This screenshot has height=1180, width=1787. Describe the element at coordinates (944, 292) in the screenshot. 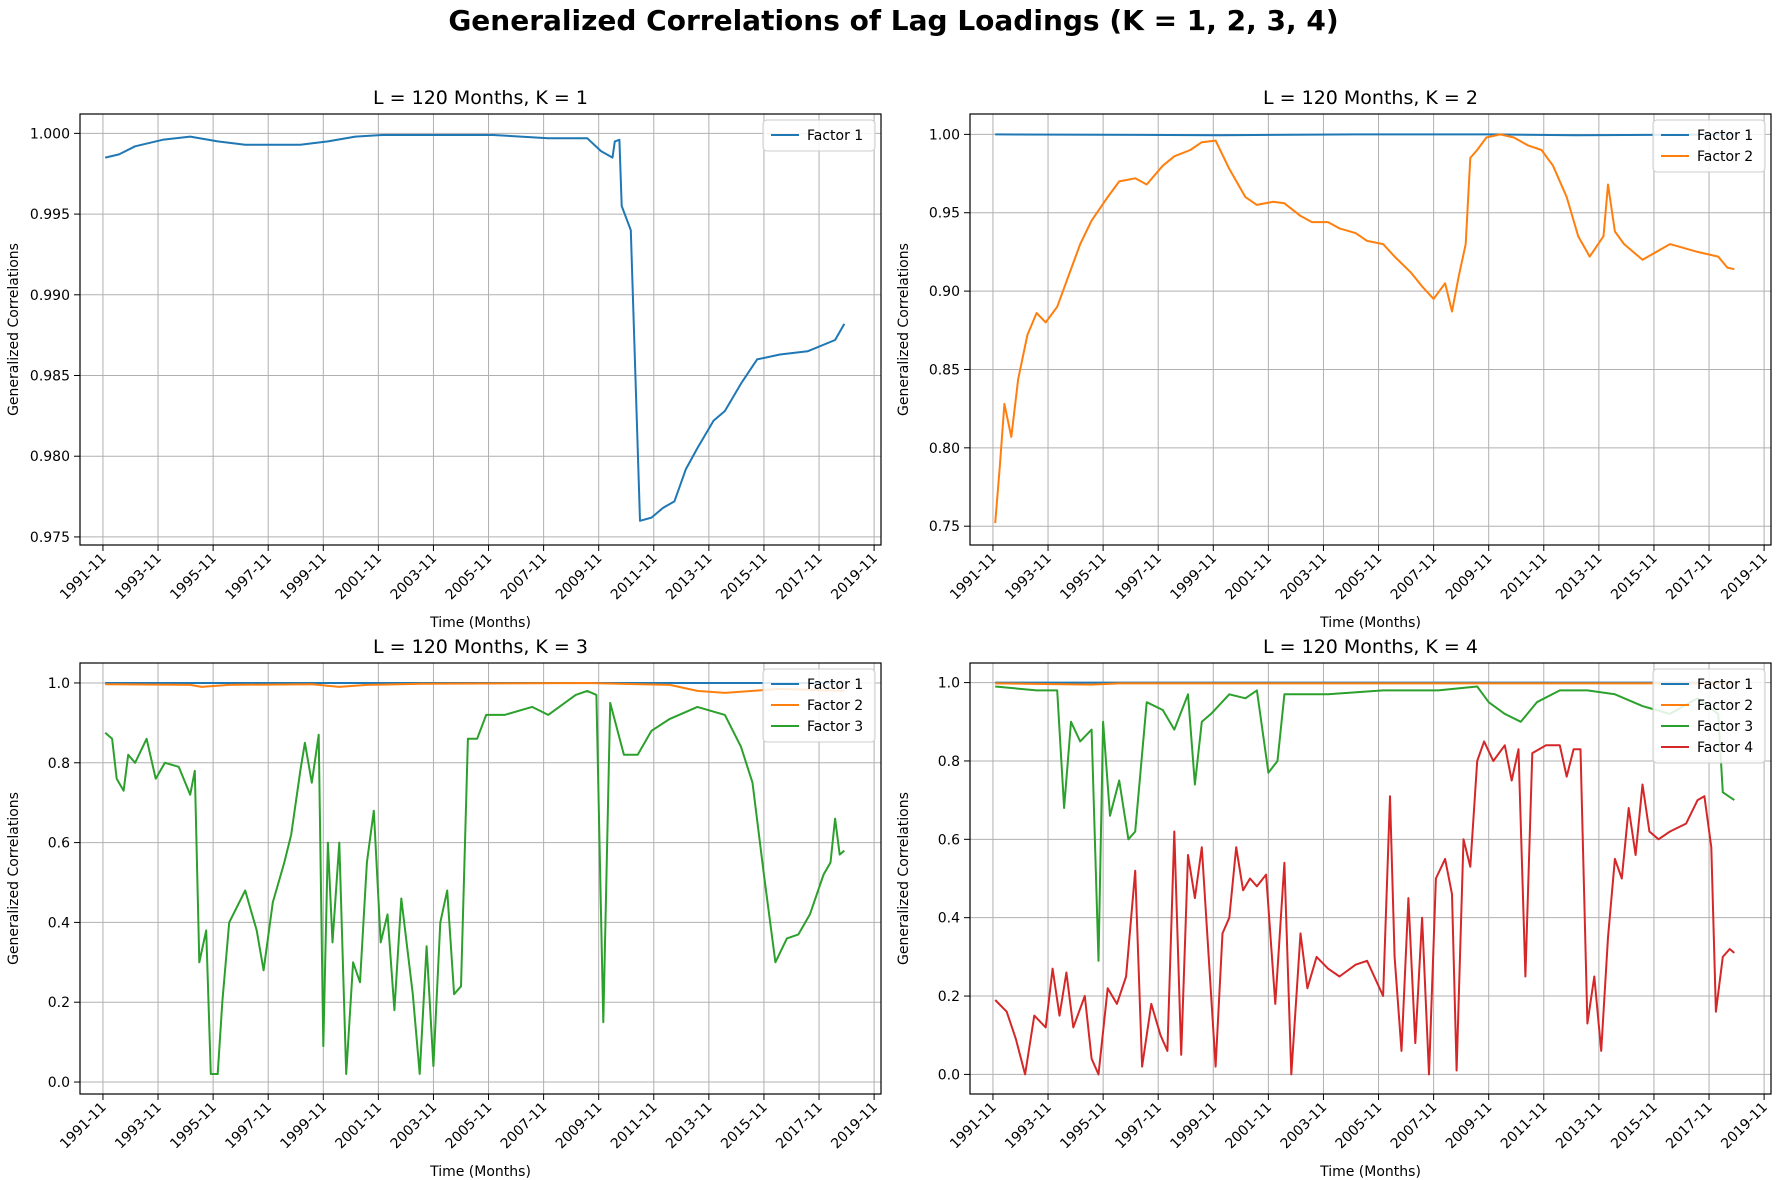

I see `y-tick-label: 0.90` at that location.